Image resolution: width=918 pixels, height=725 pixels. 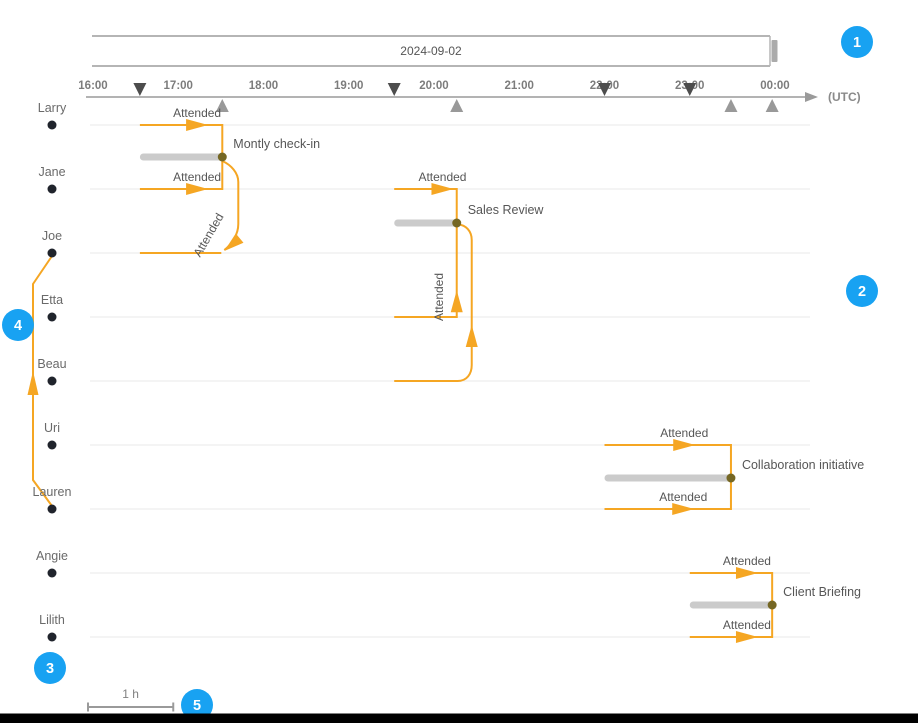 I want to click on person-label: Beau, so click(x=51, y=364).